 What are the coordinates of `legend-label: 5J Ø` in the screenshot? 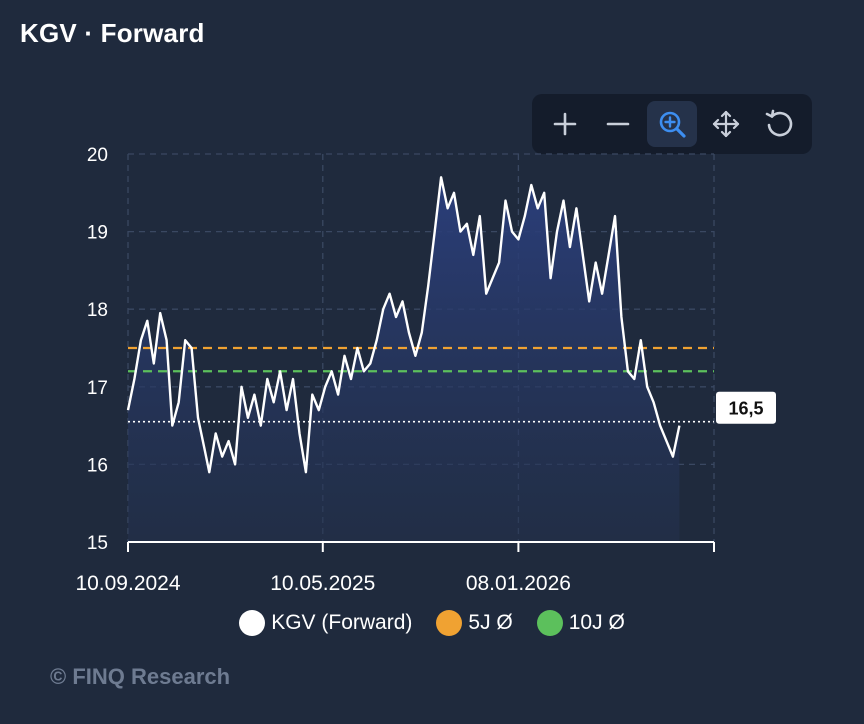 It's located at (490, 622).